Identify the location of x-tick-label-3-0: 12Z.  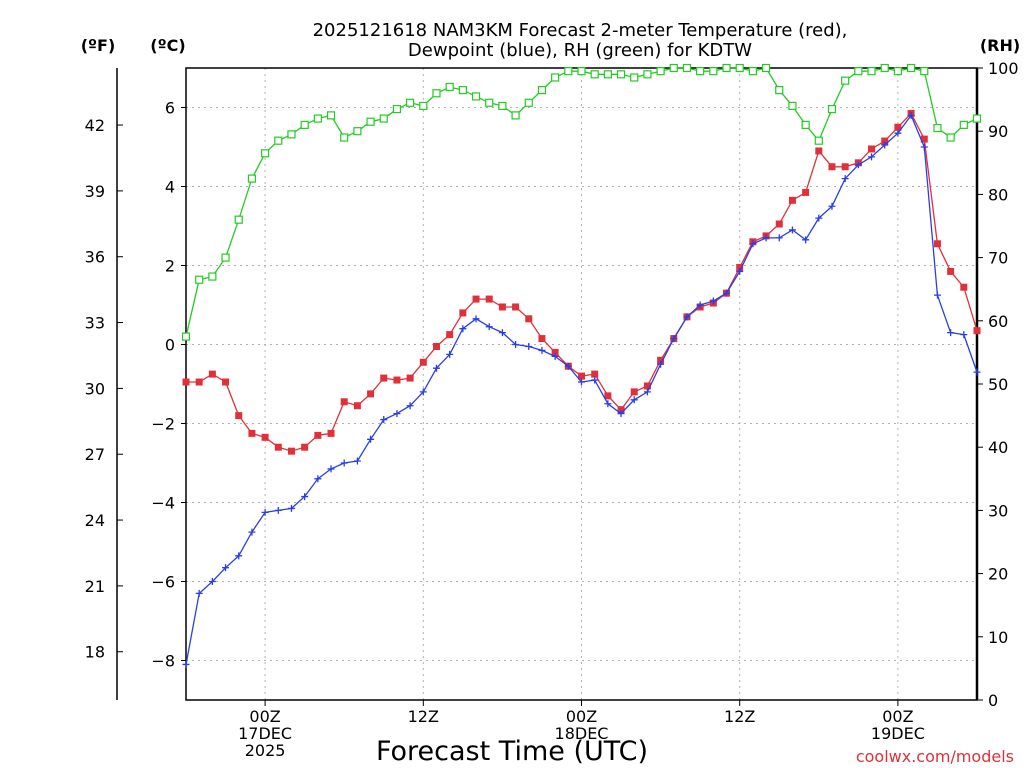
(739, 716).